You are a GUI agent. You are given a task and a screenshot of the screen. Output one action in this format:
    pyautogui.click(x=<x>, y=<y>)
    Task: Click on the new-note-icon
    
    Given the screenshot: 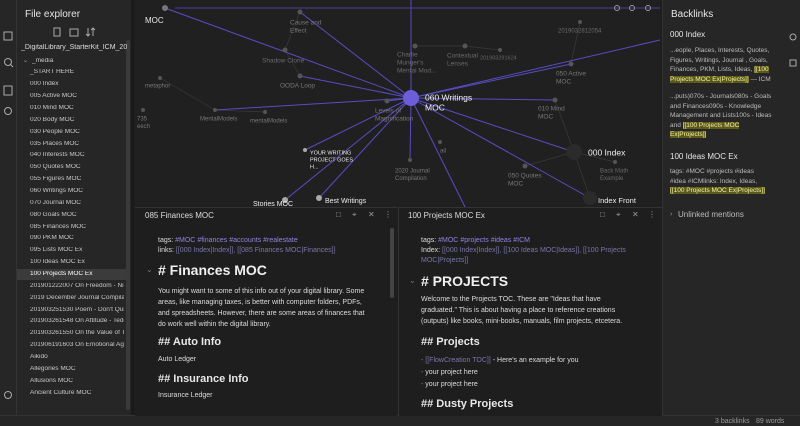 What is the action you would take?
    pyautogui.click(x=57, y=32)
    